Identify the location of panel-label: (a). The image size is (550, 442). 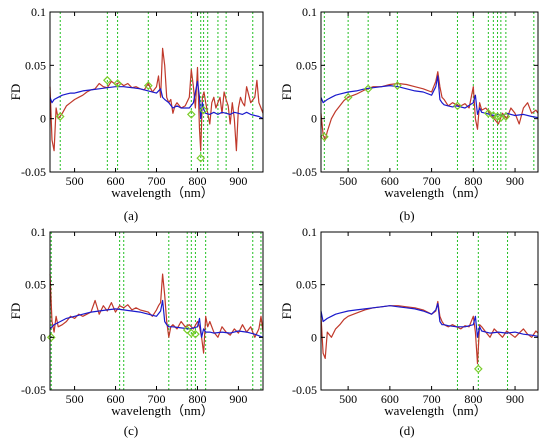
(131, 215).